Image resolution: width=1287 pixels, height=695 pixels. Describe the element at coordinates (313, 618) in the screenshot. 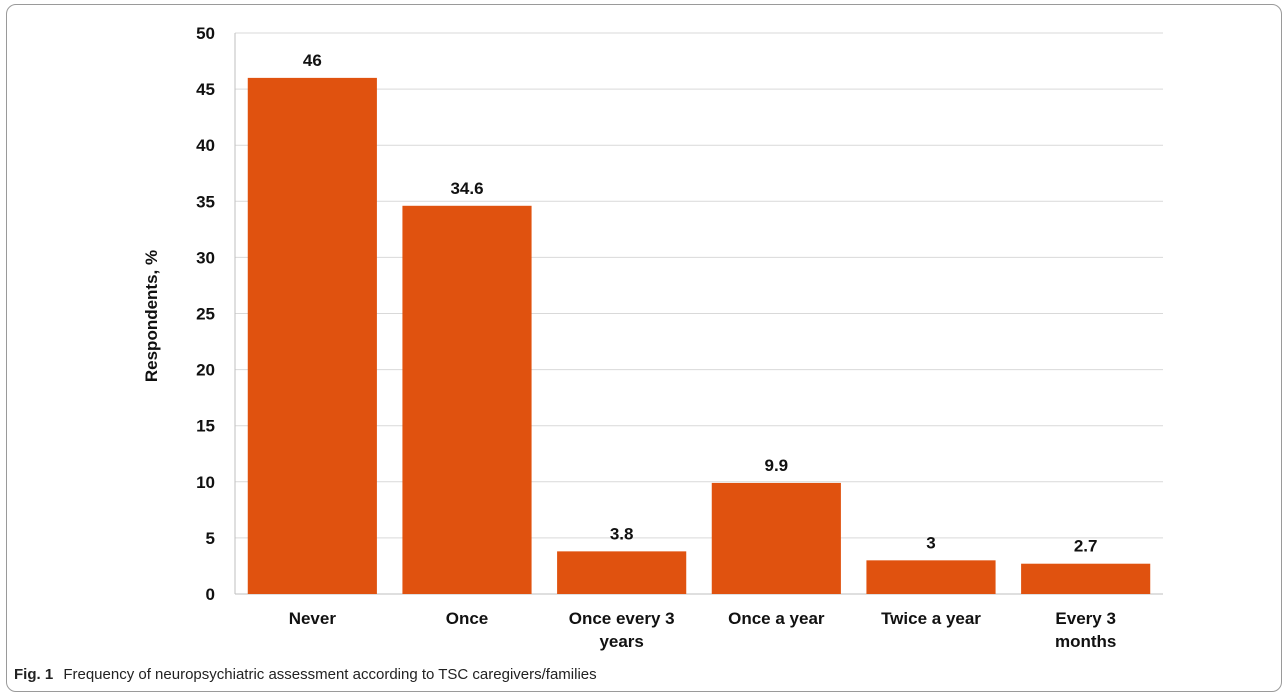

I see `x-tick-label: Never` at that location.